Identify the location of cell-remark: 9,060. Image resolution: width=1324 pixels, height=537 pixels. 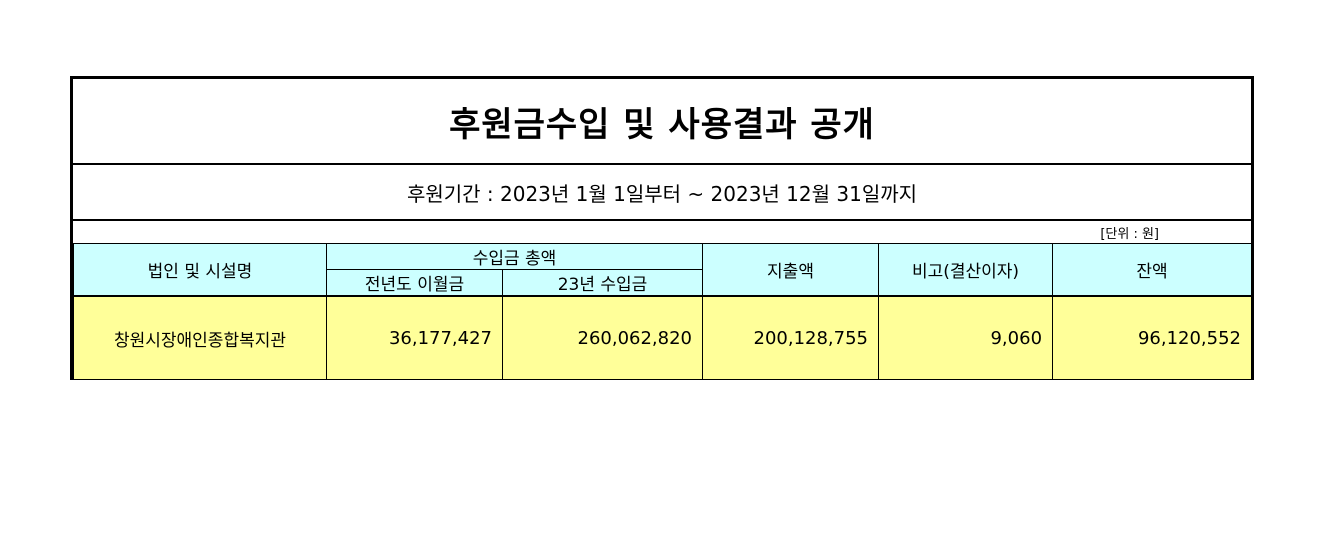
(966, 337).